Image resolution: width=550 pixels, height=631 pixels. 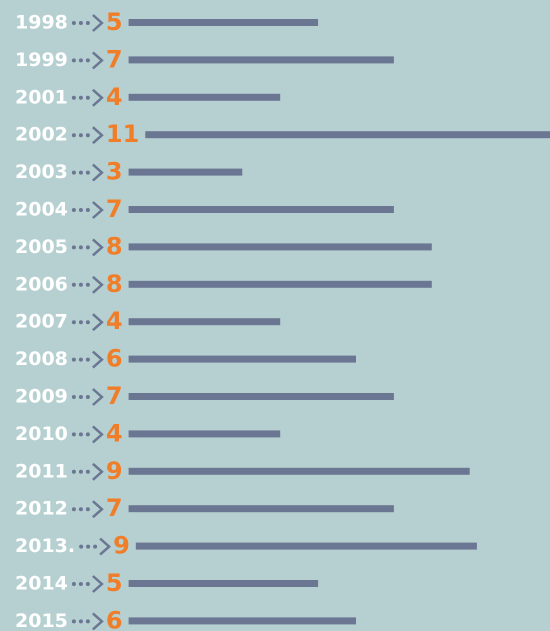 What do you see at coordinates (41, 584) in the screenshot?
I see `category-label: 2014` at bounding box center [41, 584].